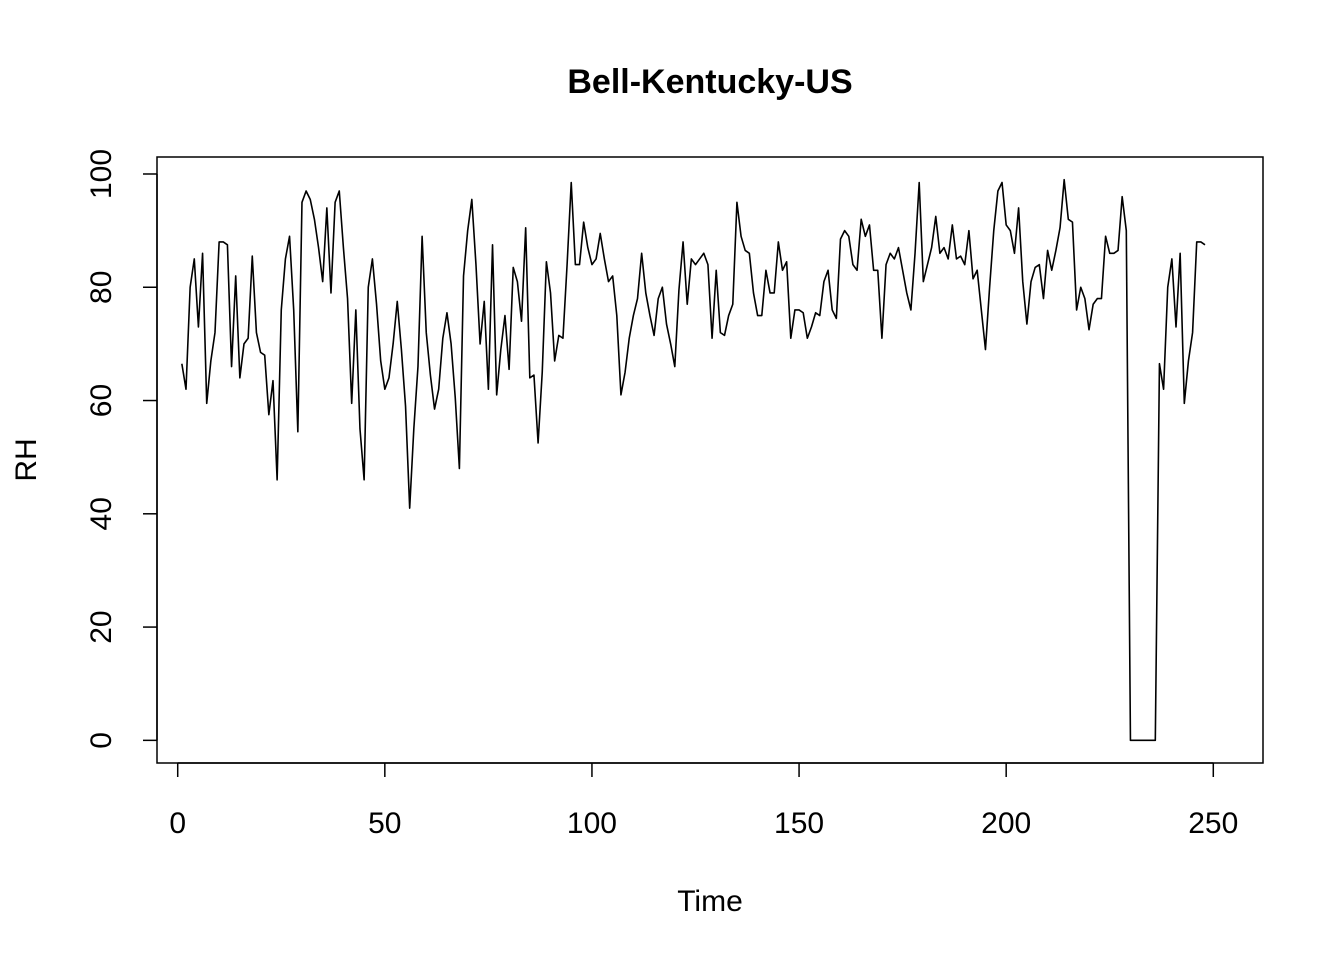 The width and height of the screenshot is (1344, 960). I want to click on y-tick-label: 40, so click(101, 513).